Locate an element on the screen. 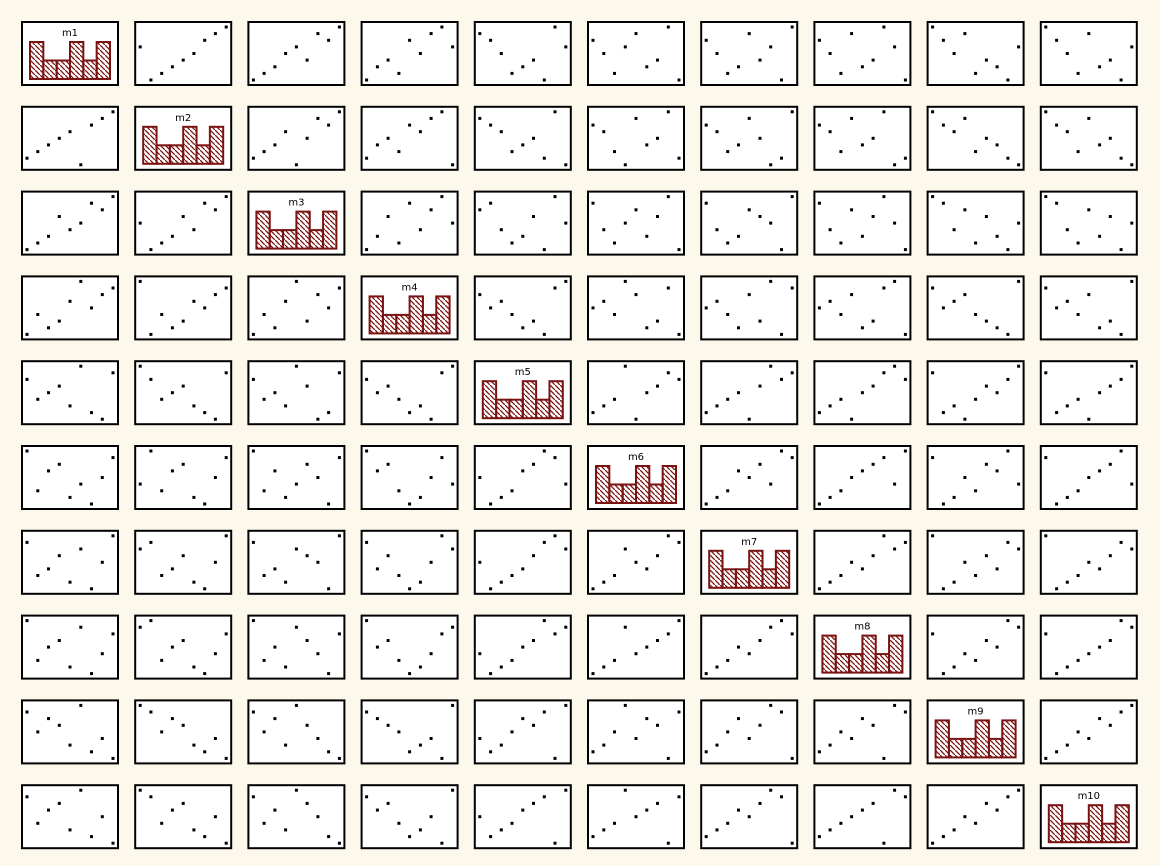  panel-m9-m10 is located at coordinates (1088, 732).